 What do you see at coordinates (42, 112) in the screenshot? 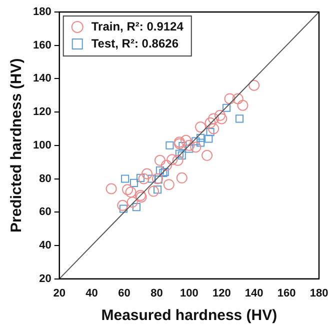
I see `y-tick-label: 120` at bounding box center [42, 112].